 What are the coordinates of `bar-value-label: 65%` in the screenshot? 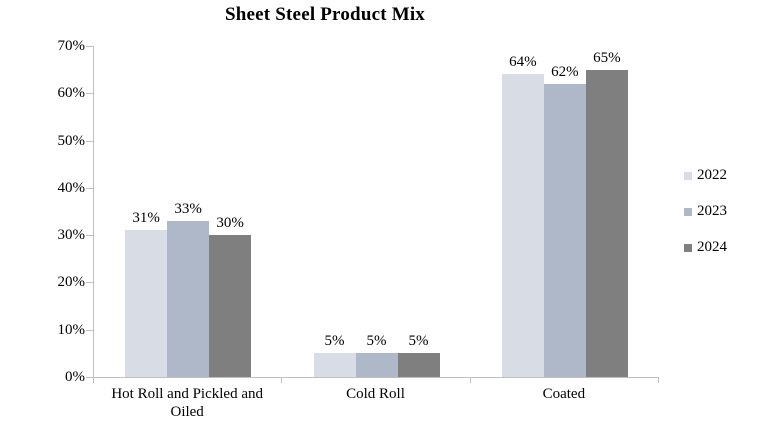 It's located at (607, 57).